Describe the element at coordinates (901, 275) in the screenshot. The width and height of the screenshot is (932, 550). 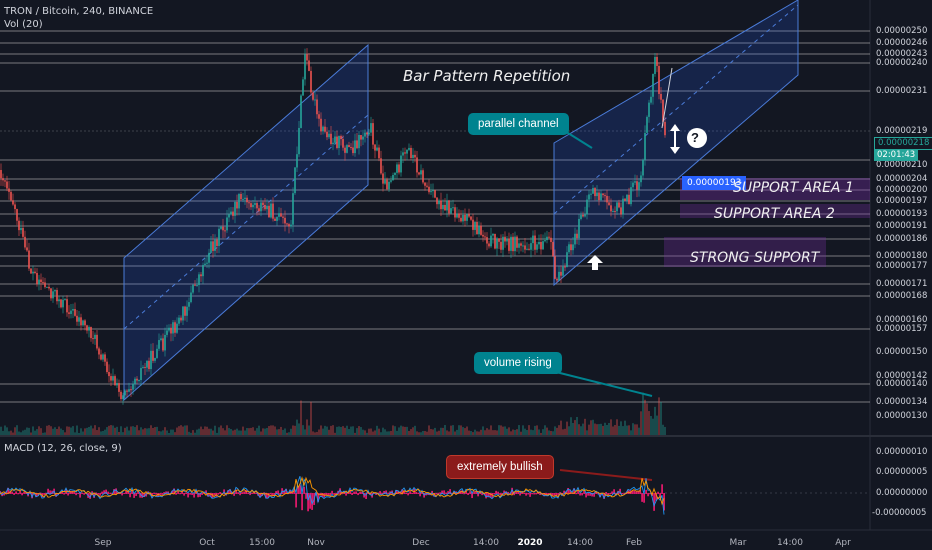
I see `price-axis-area` at that location.